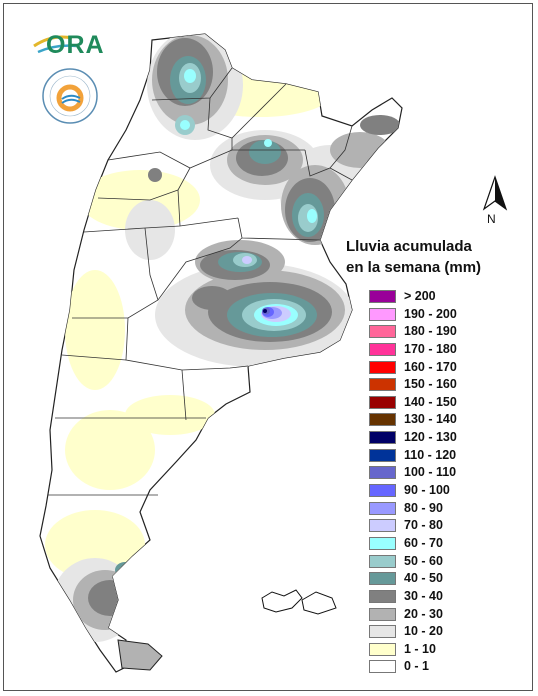 This screenshot has width=538, height=696. I want to click on legend-label: 30 - 40, so click(423, 595).